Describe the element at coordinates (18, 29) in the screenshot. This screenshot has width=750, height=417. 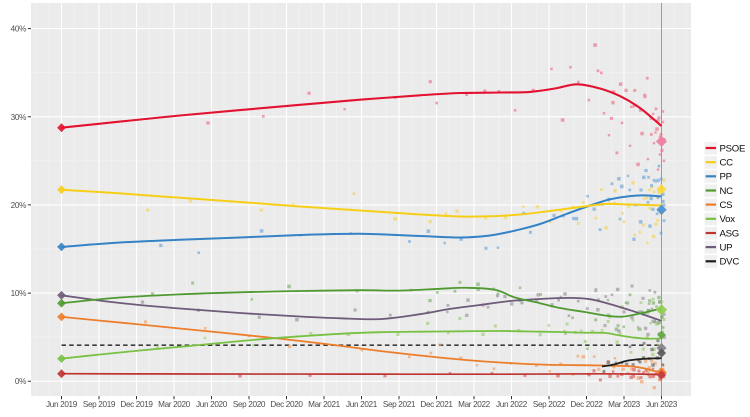
I see `svg-text: 40%` at that location.